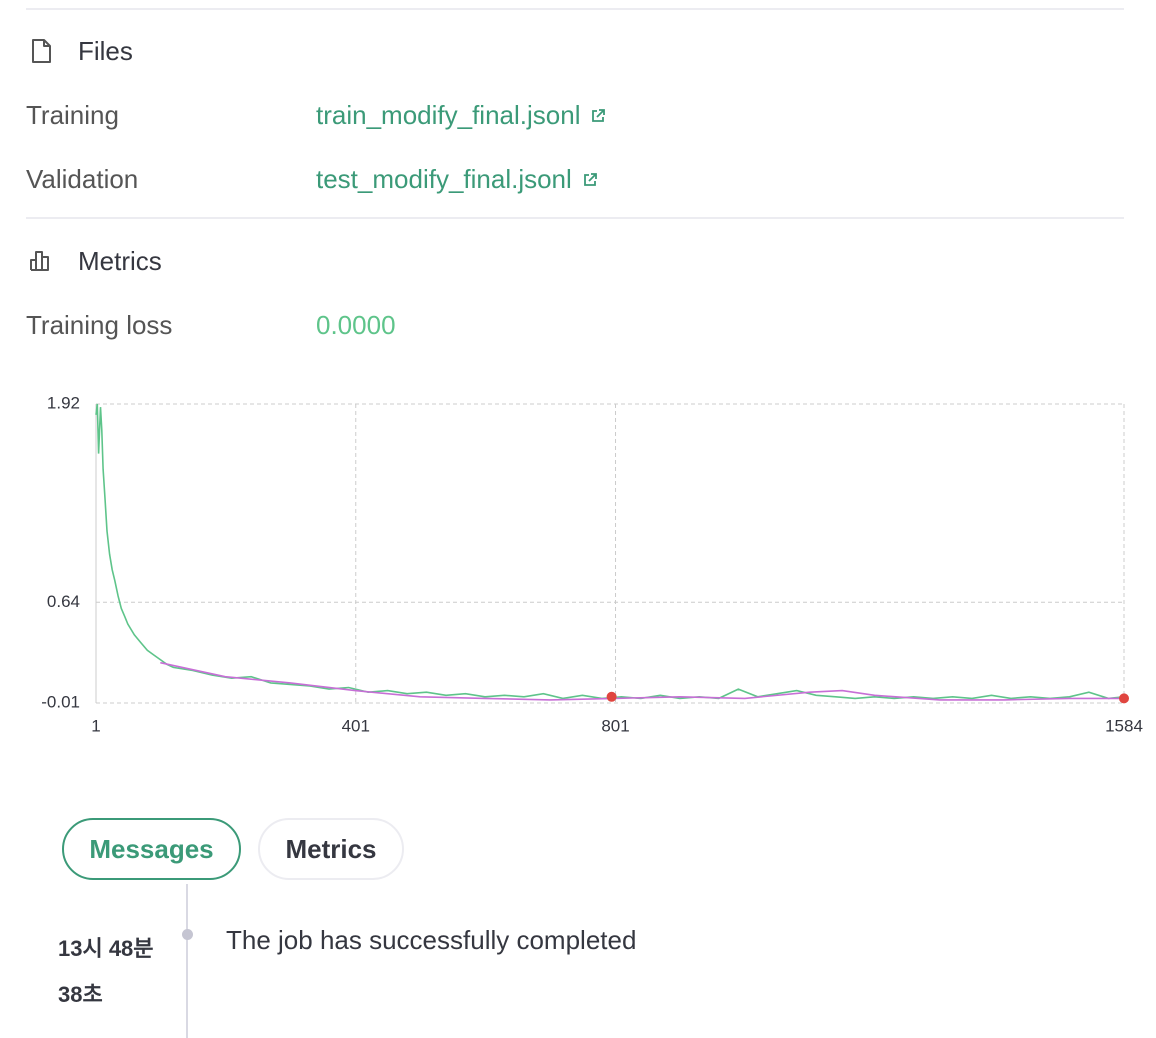 Image resolution: width=1156 pixels, height=1038 pixels. Describe the element at coordinates (106, 971) in the screenshot. I see `message-time: 13시 48분 38초` at that location.